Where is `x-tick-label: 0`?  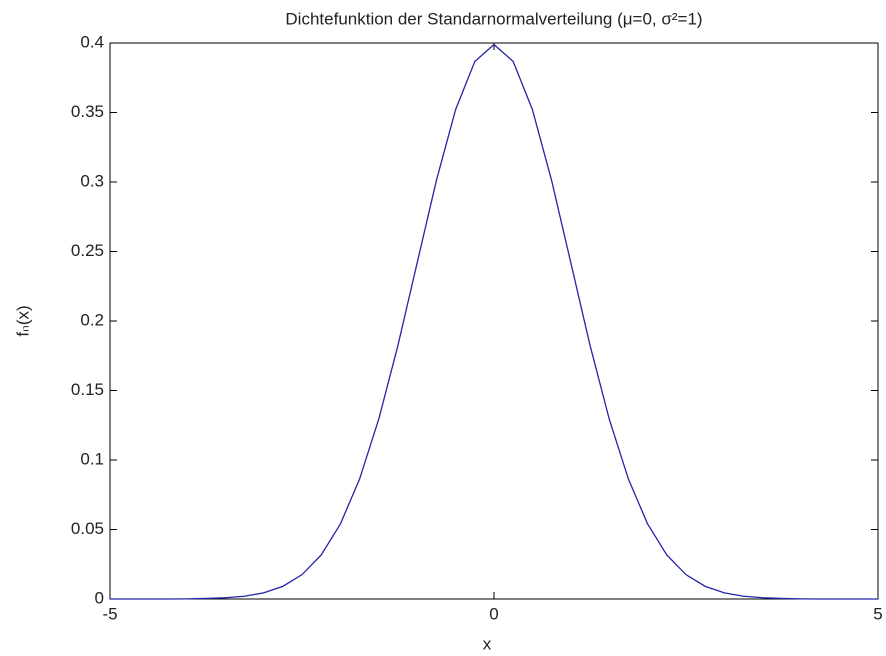
x-tick-label: 0 is located at coordinates (493, 613).